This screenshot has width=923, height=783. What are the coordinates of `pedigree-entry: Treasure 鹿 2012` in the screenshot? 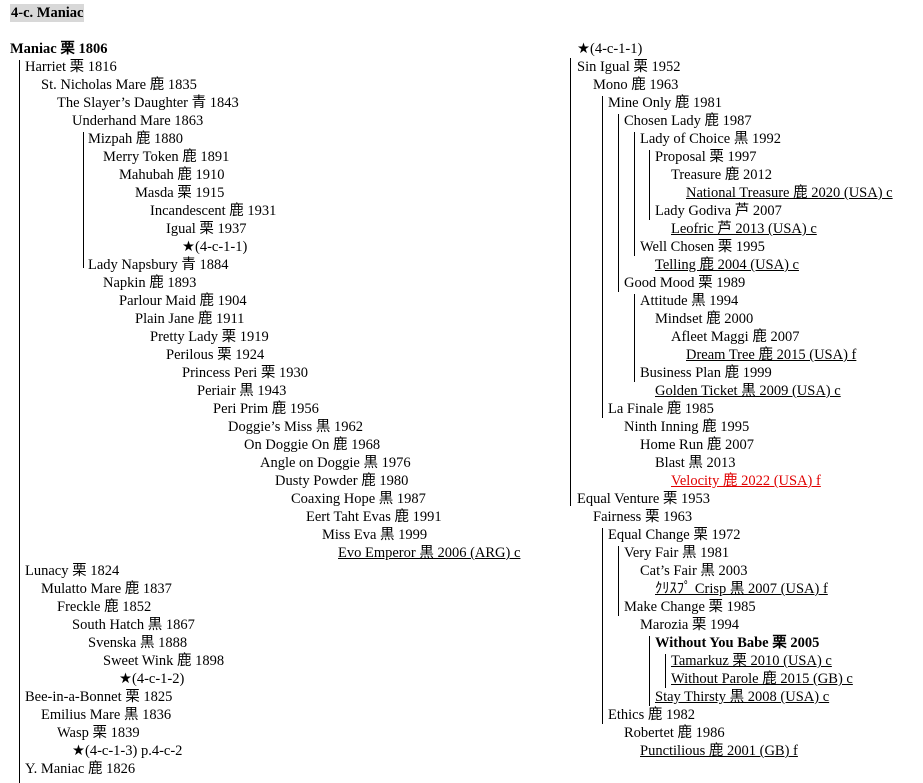 It's located at (721, 175).